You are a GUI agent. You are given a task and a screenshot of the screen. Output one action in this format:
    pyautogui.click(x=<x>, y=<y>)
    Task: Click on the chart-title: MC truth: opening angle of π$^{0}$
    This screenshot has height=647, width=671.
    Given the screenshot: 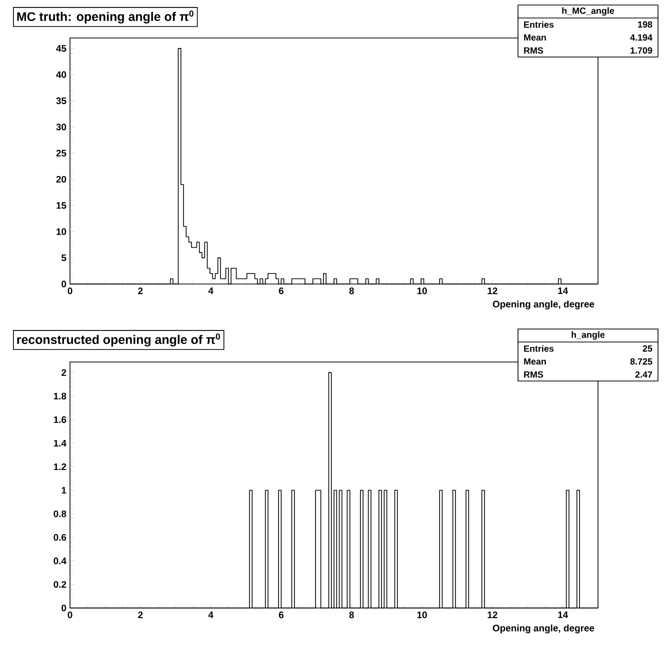 What is the action you would take?
    pyautogui.click(x=105, y=17)
    